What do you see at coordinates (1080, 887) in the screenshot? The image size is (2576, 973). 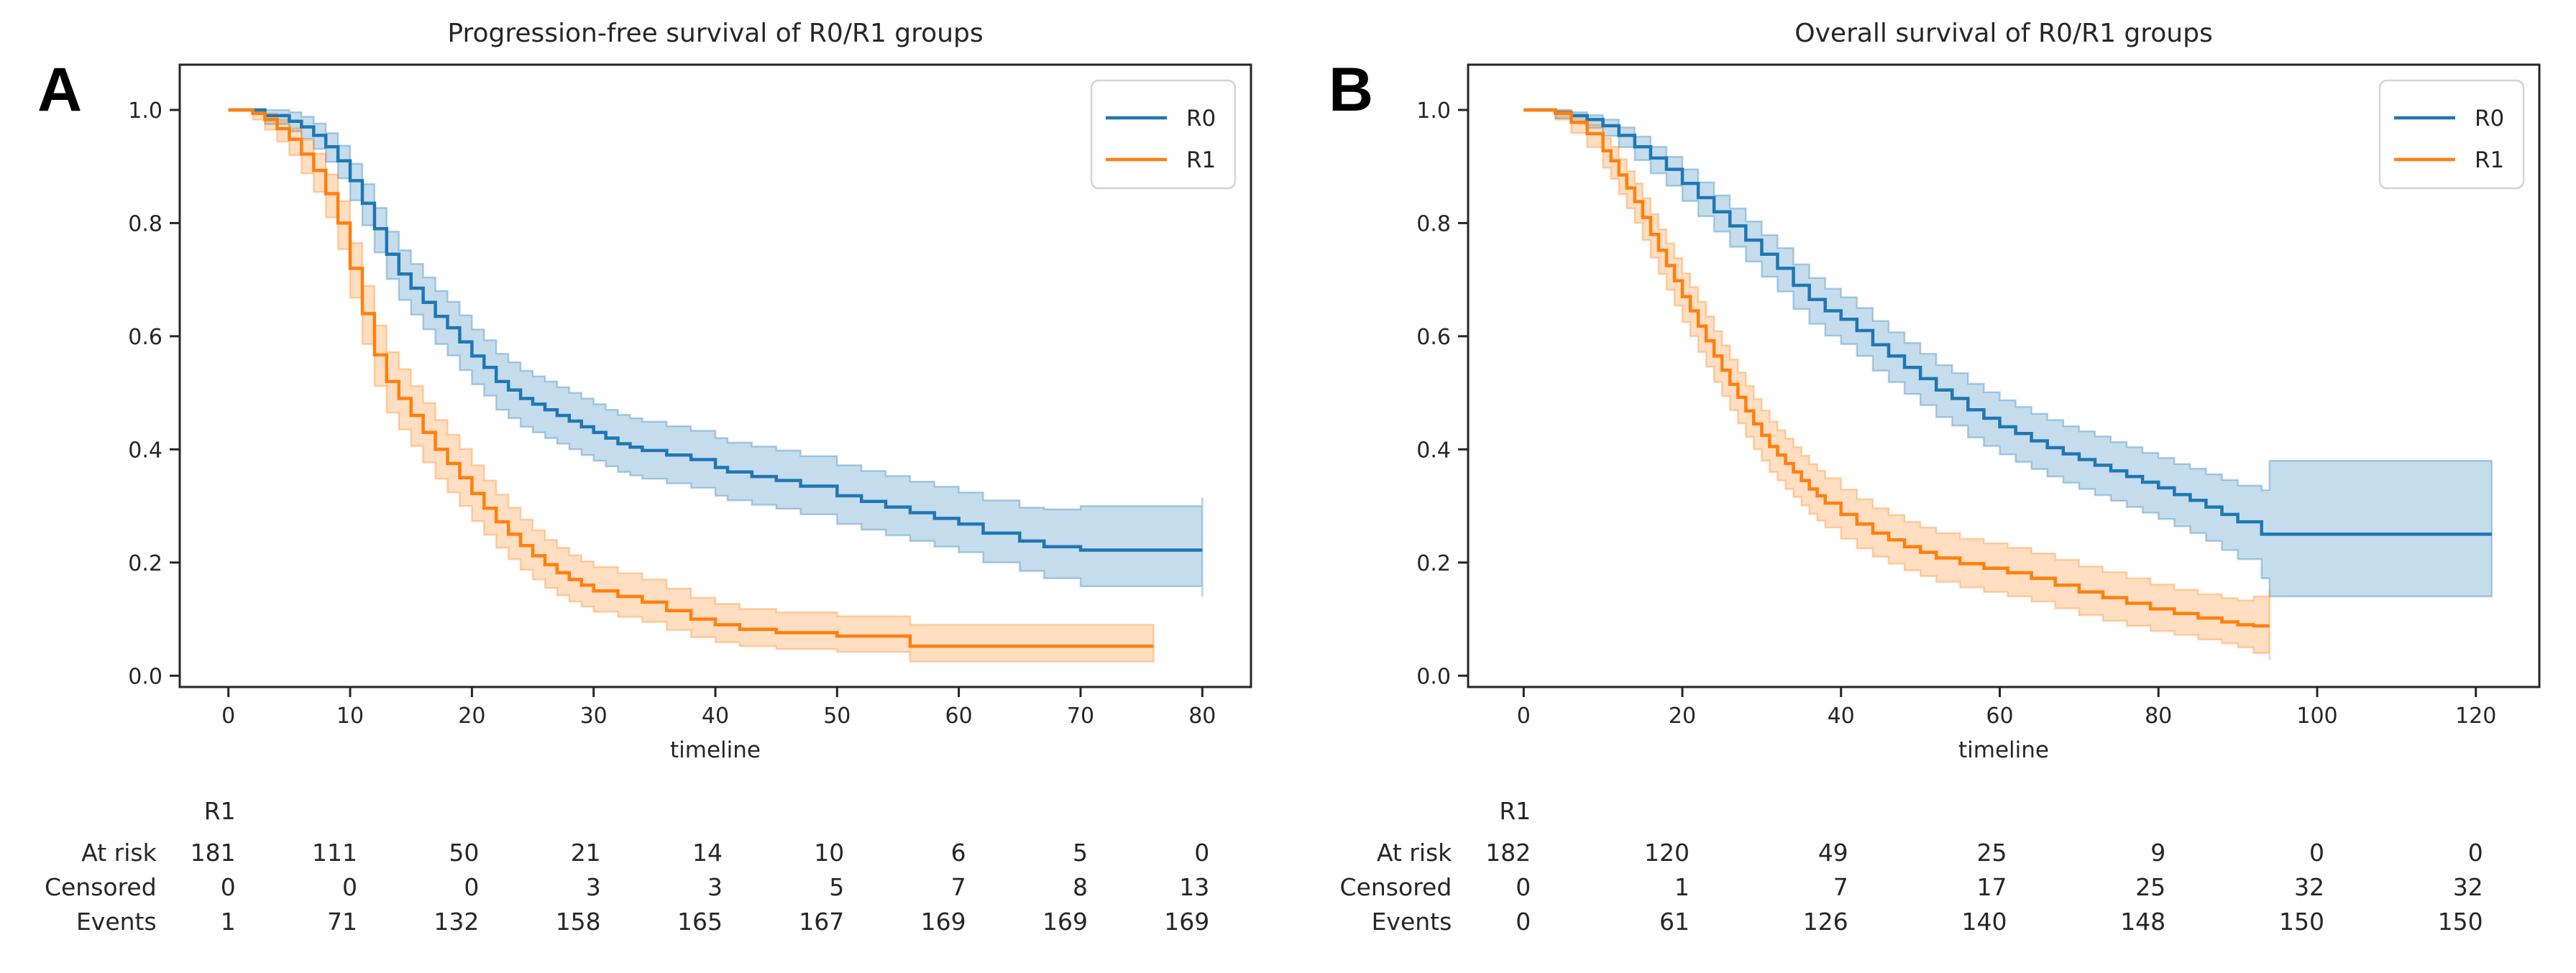 I see `at-risk-value: 8` at bounding box center [1080, 887].